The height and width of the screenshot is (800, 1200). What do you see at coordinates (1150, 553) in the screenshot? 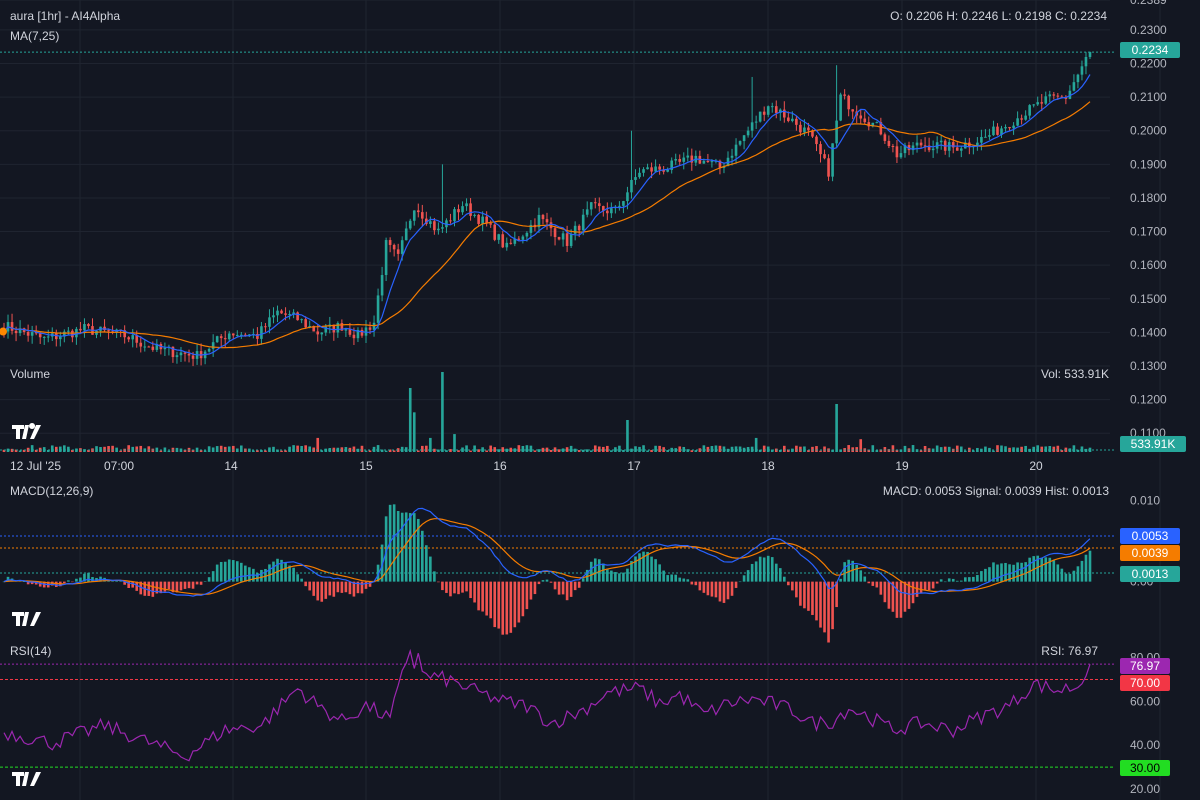
I see `svg-text: 0.0039` at bounding box center [1150, 553].